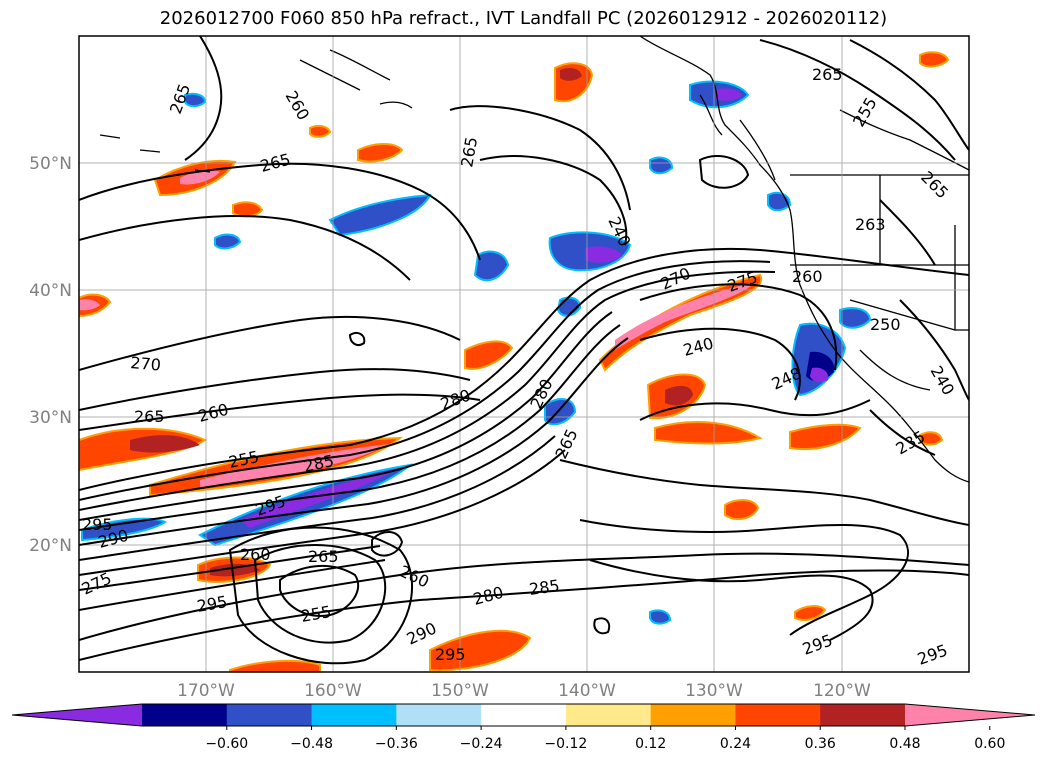 This screenshot has height=765, width=1047. Describe the element at coordinates (333, 691) in the screenshot. I see `lon-label: 160°W` at that location.